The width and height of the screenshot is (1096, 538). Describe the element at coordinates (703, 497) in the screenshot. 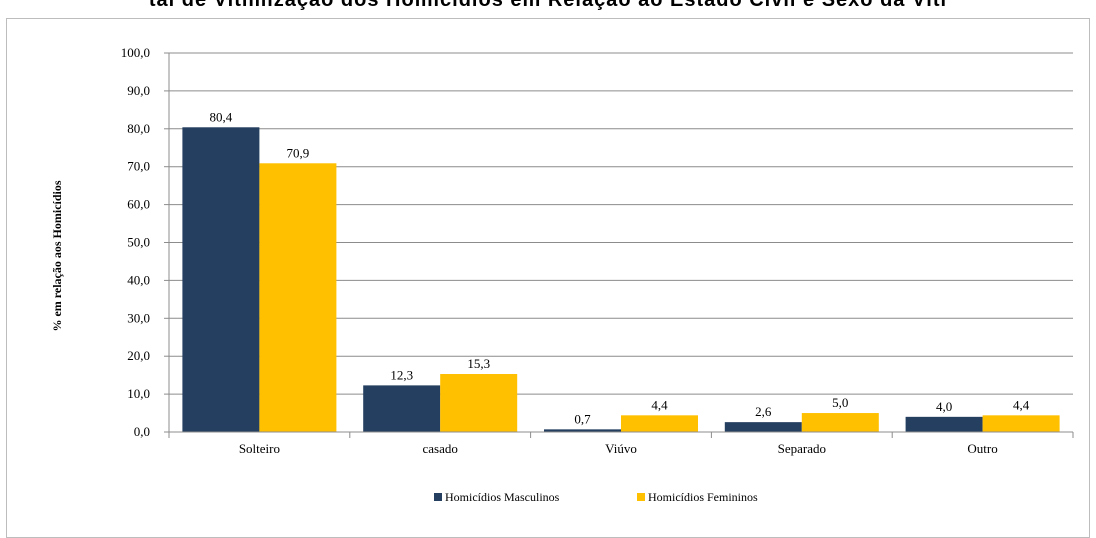

I see `legend-label: Homicídios Femininos` at that location.